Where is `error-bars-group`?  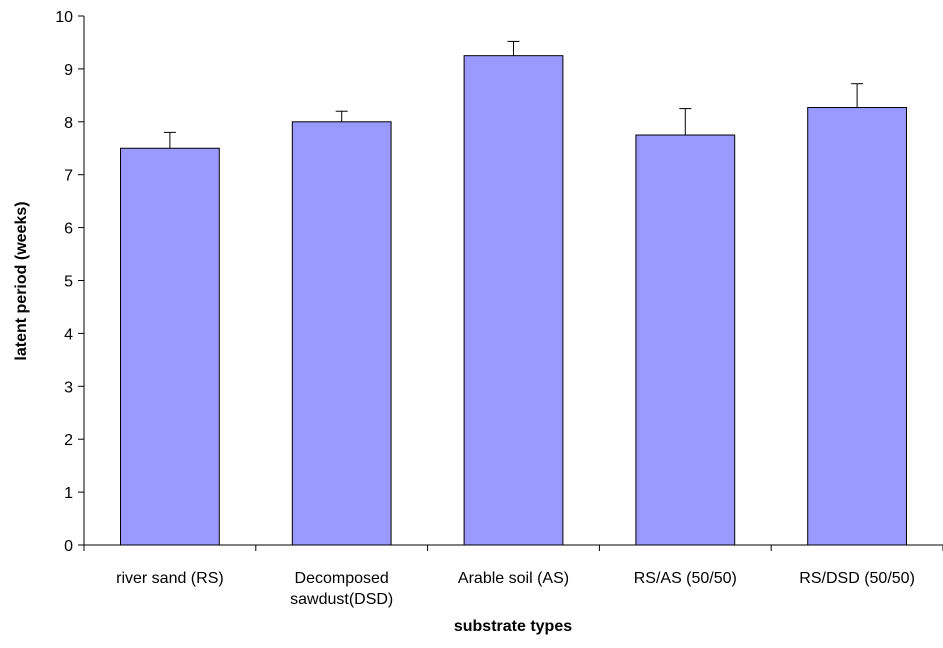 error-bars-group is located at coordinates (513, 94).